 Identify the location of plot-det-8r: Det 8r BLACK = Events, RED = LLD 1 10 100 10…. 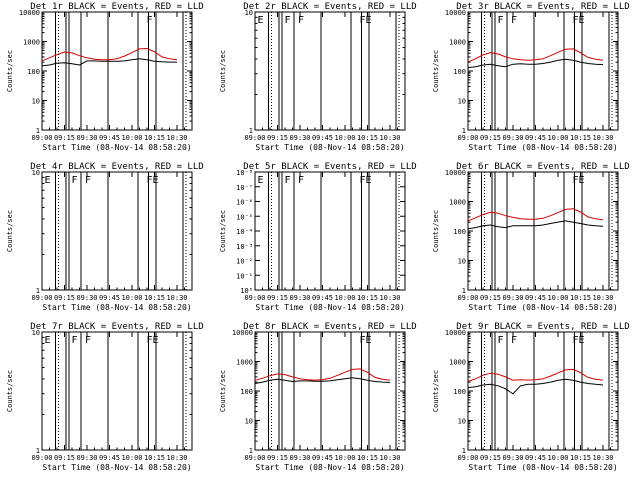
(318, 397).